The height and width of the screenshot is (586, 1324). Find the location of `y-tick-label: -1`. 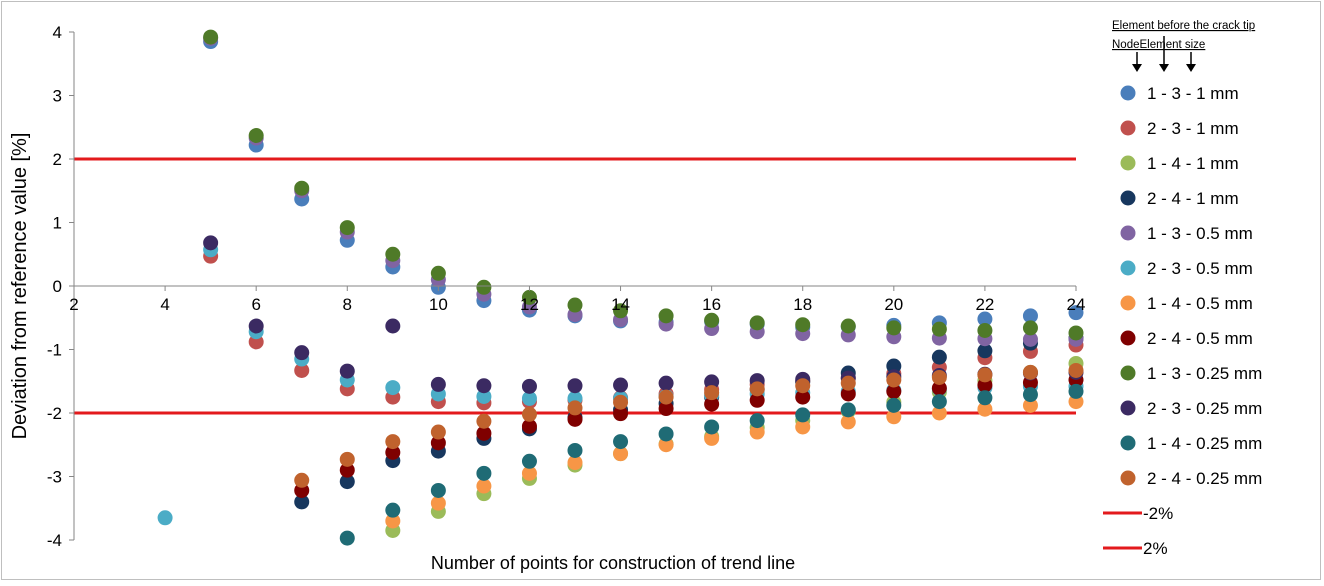

y-tick-label: -1 is located at coordinates (54, 350).